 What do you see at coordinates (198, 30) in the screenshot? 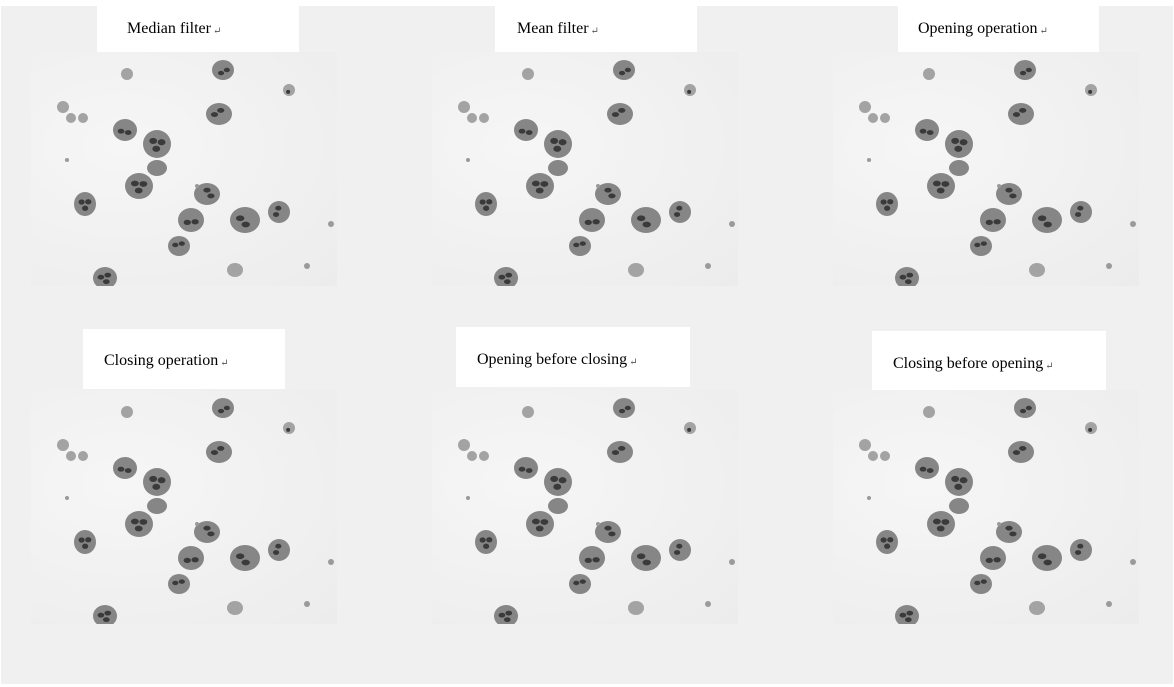
I see `caption-median-filter: Median filter ↵` at bounding box center [198, 30].